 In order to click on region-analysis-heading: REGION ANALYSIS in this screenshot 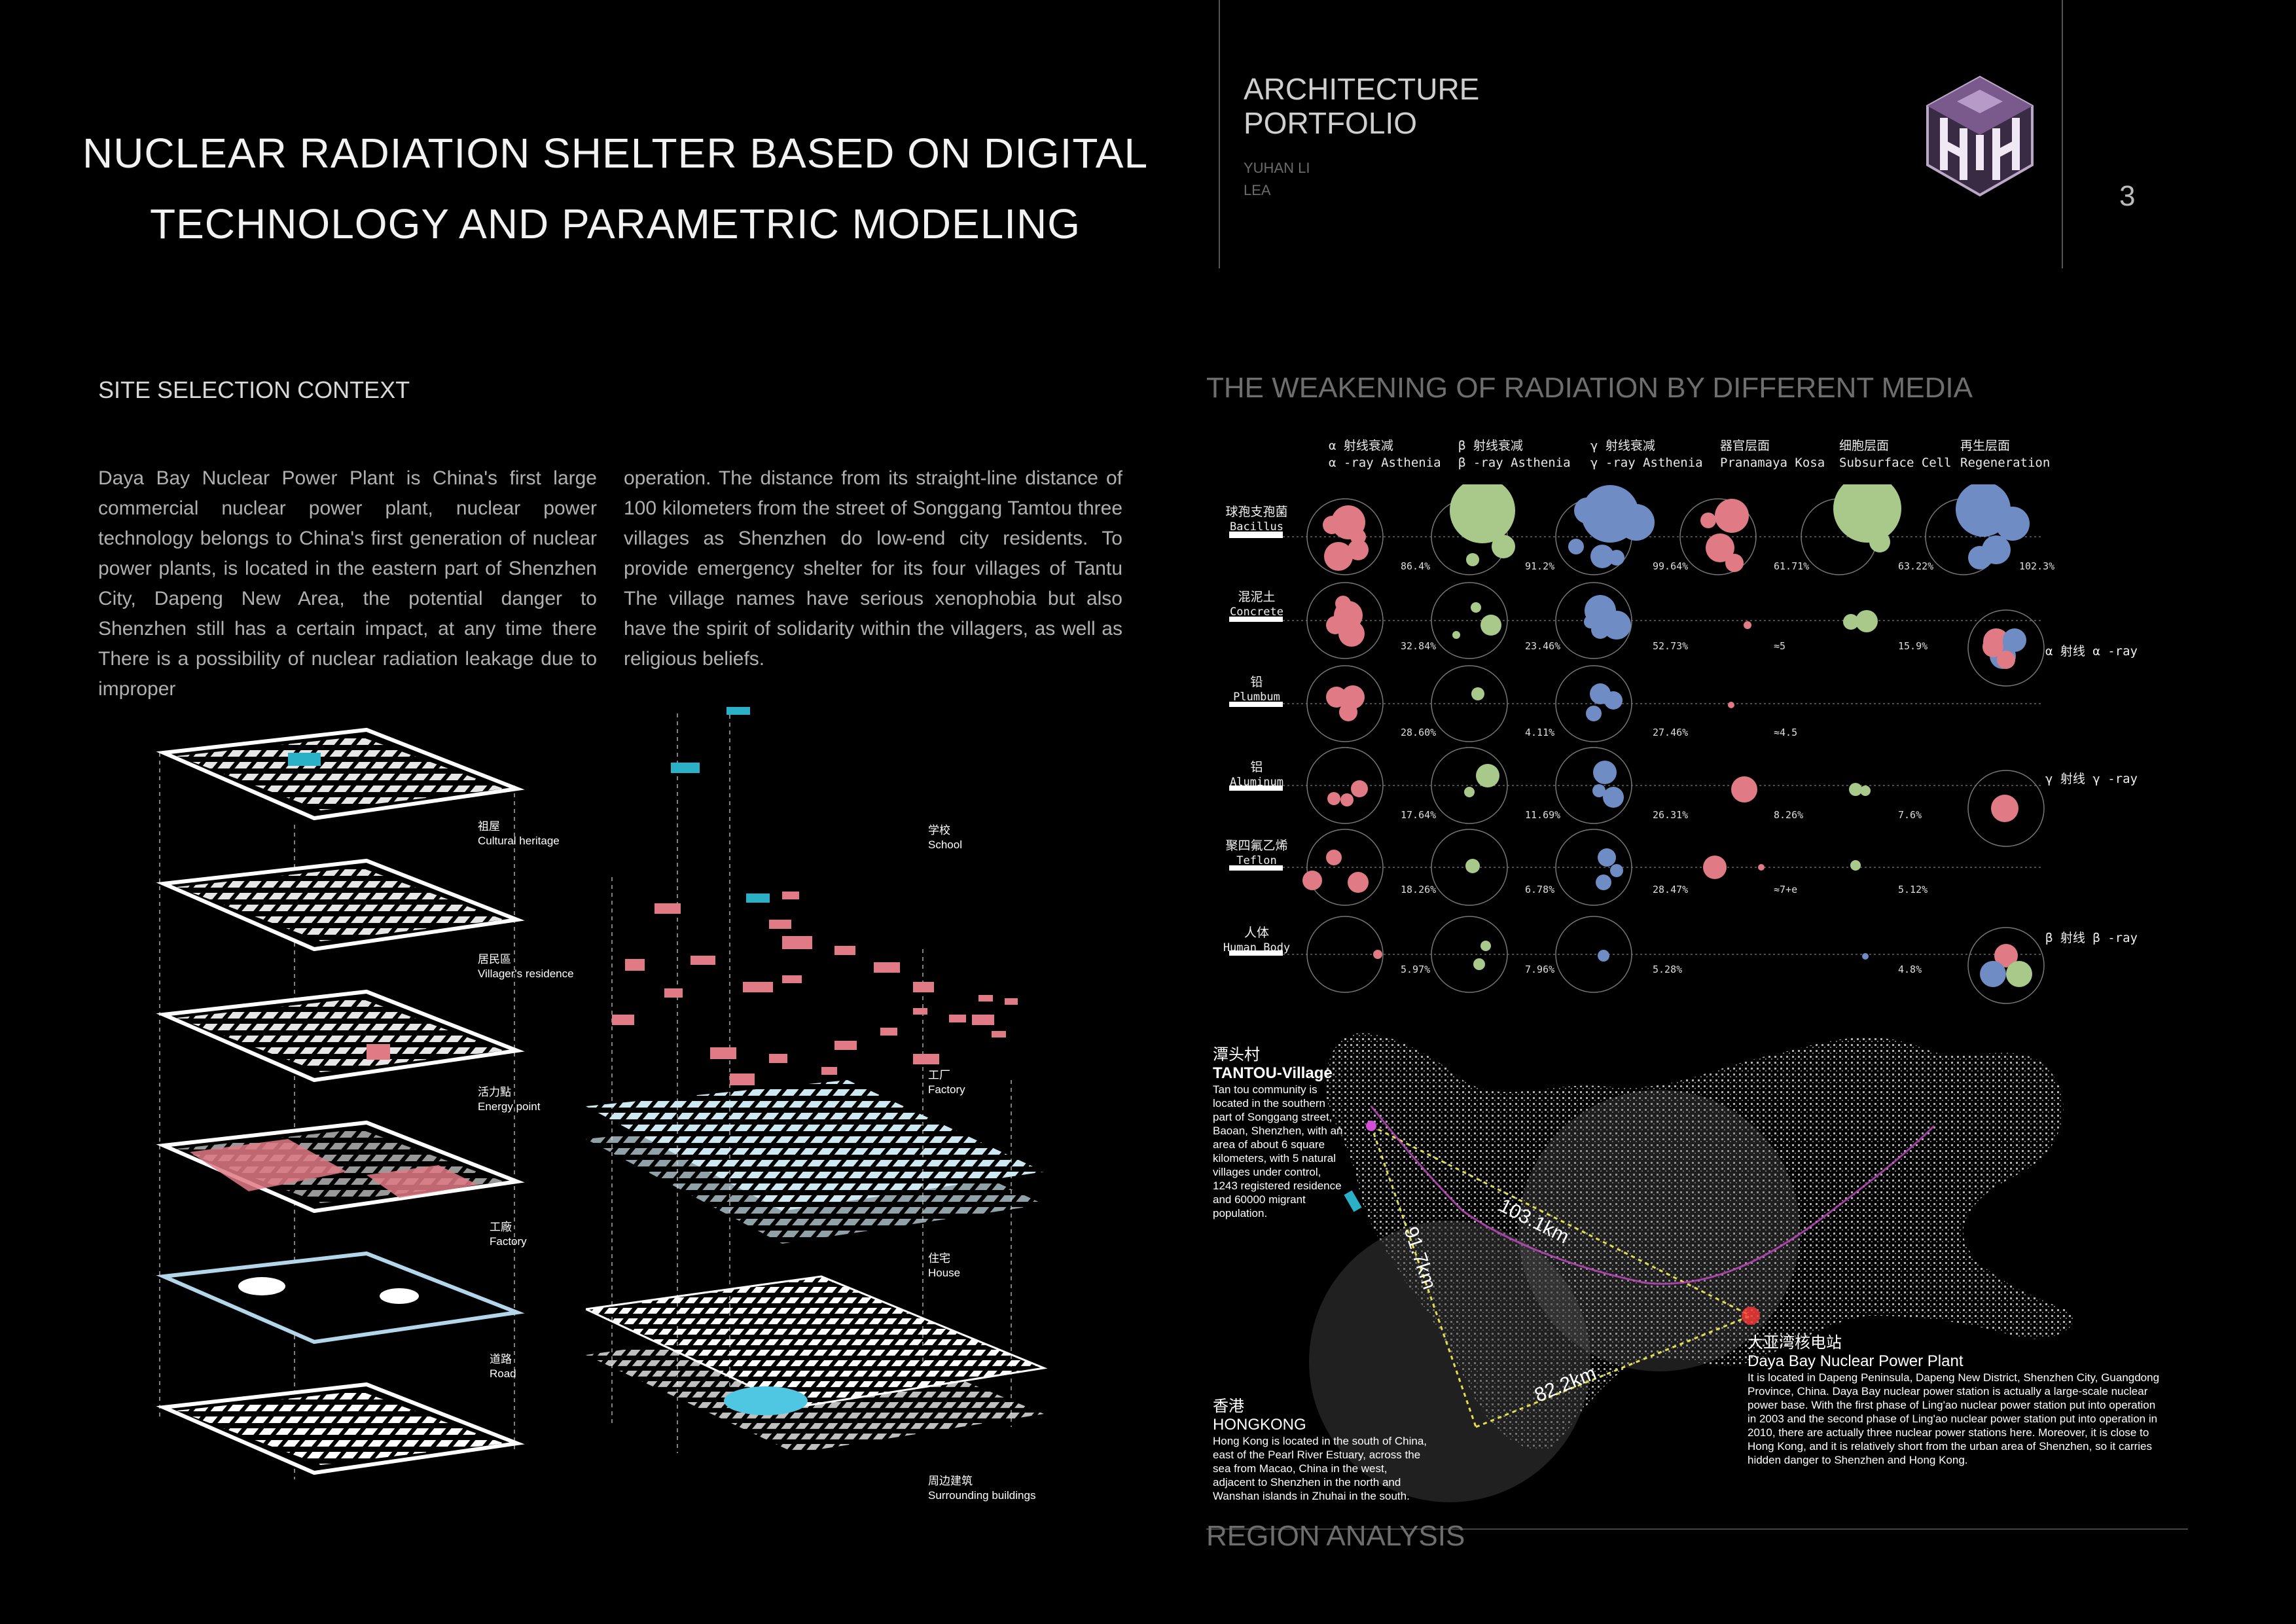, I will do `click(1335, 1536)`.